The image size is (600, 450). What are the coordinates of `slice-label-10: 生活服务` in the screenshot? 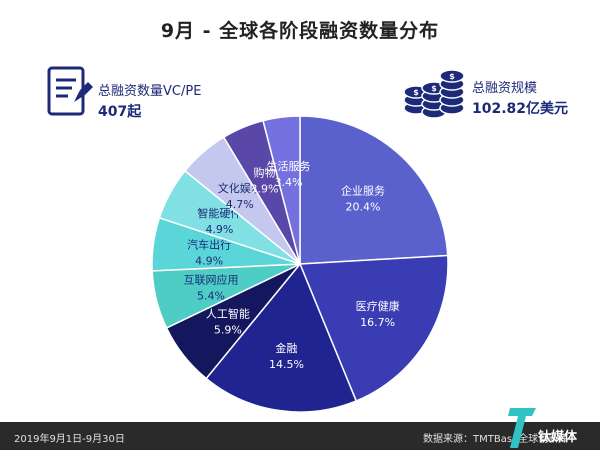 It's located at (288, 166).